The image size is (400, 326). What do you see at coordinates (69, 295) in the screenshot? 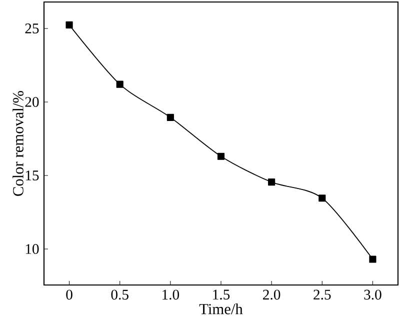
I see `x-tick-label: 0` at bounding box center [69, 295].